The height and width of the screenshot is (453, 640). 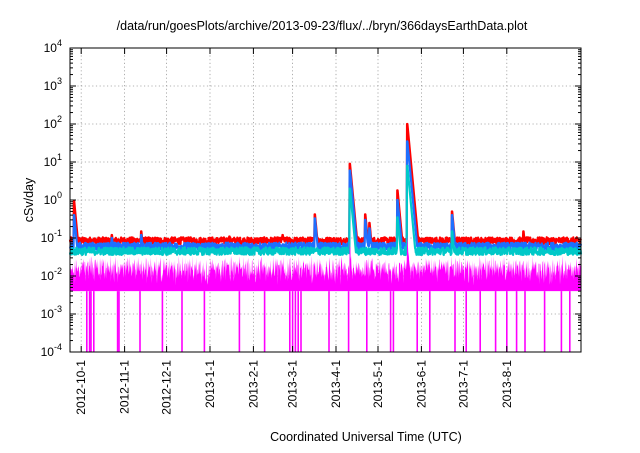 What do you see at coordinates (125, 387) in the screenshot?
I see `x-tick-label: 2012-11-1` at bounding box center [125, 387].